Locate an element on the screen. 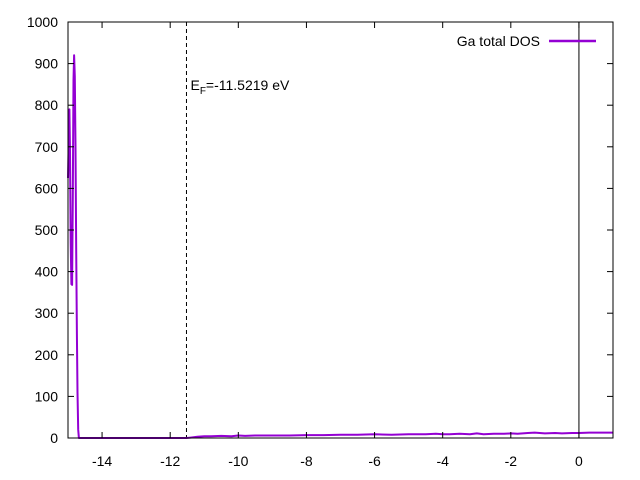  x-tick-label: -4 is located at coordinates (442, 461).